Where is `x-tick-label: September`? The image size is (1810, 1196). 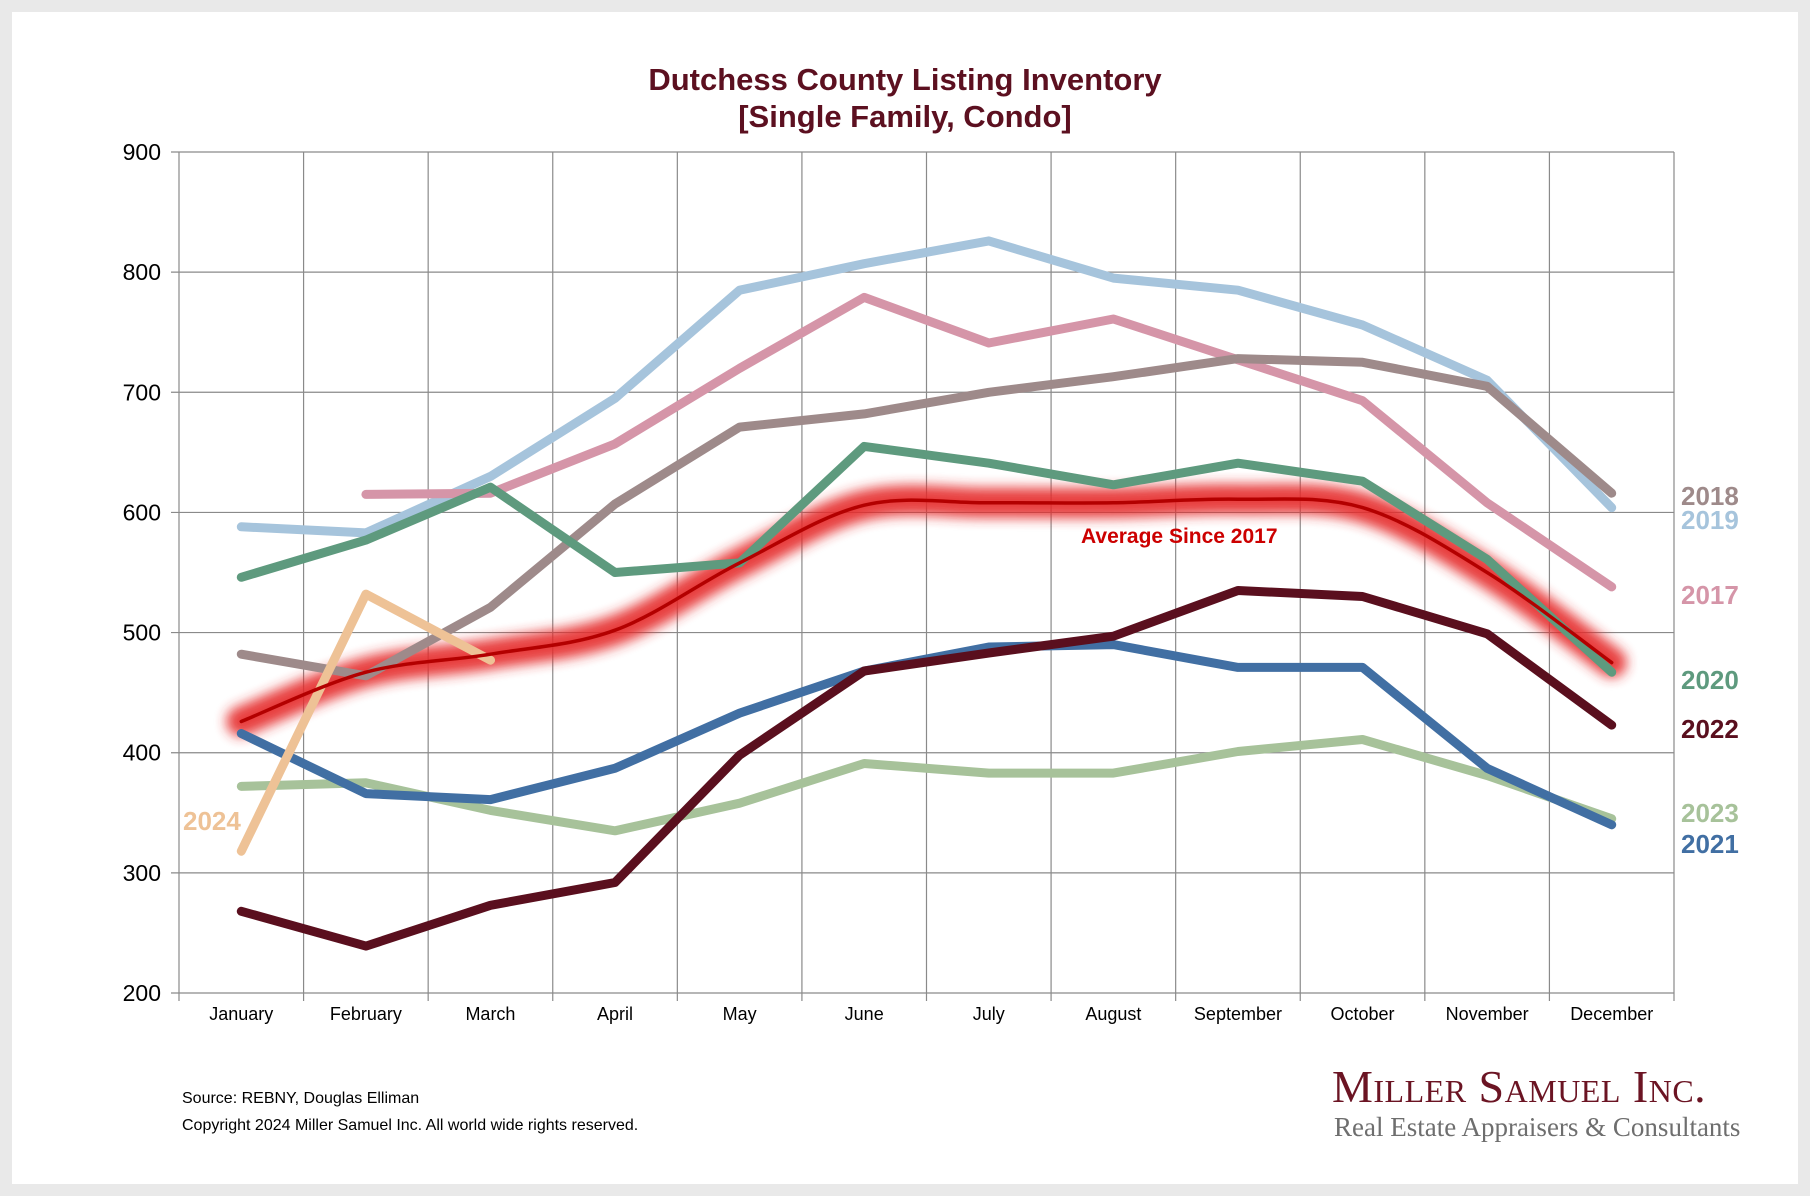
x-tick-label: September is located at coordinates (1238, 1014).